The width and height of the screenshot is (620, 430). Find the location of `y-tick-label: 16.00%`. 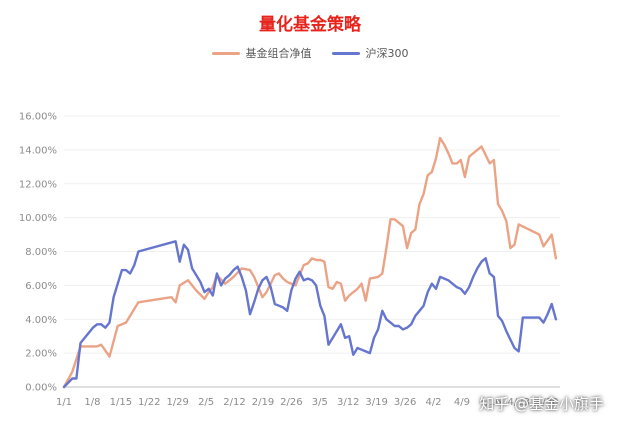

y-tick-label: 16.00% is located at coordinates (38, 117).